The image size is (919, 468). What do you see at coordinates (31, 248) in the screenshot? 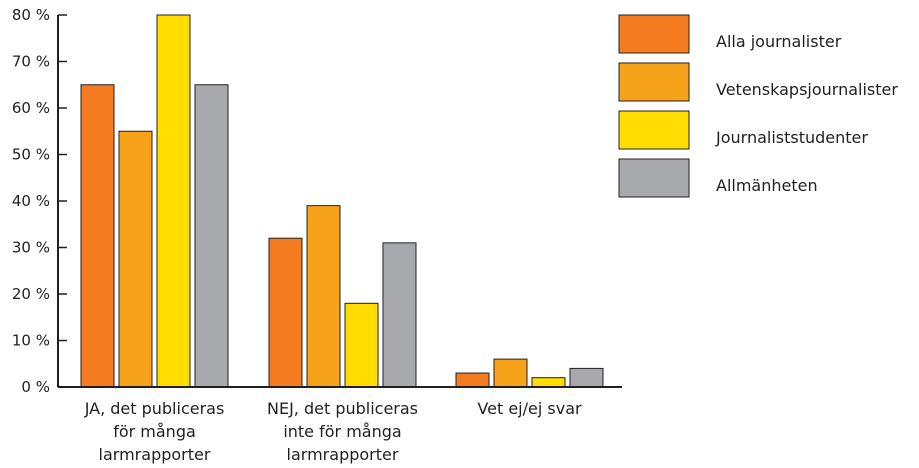
I see `y-tick-label: 30 %` at bounding box center [31, 248].